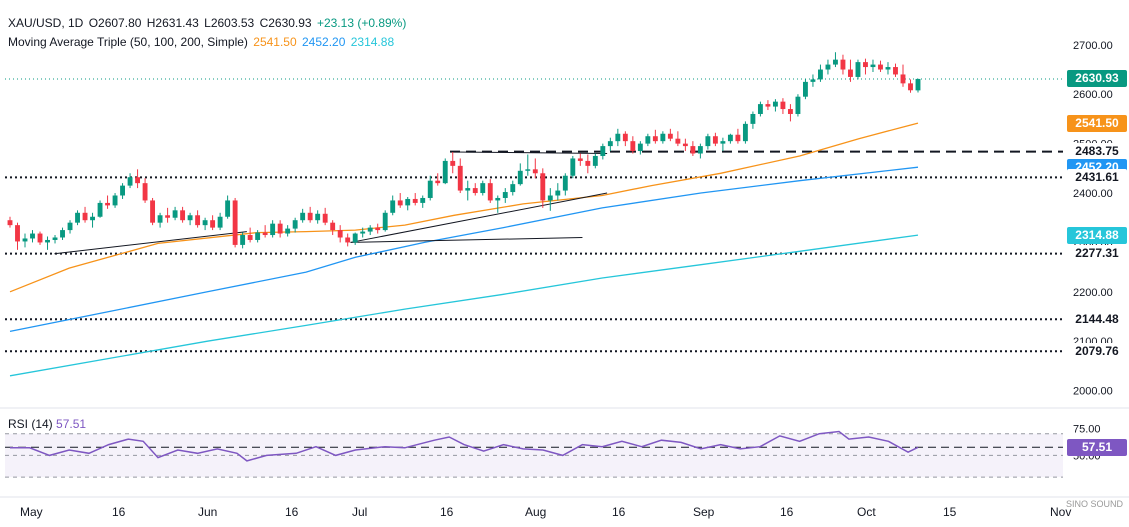  What do you see at coordinates (866, 512) in the screenshot?
I see `time-tick-label: Oct` at bounding box center [866, 512].